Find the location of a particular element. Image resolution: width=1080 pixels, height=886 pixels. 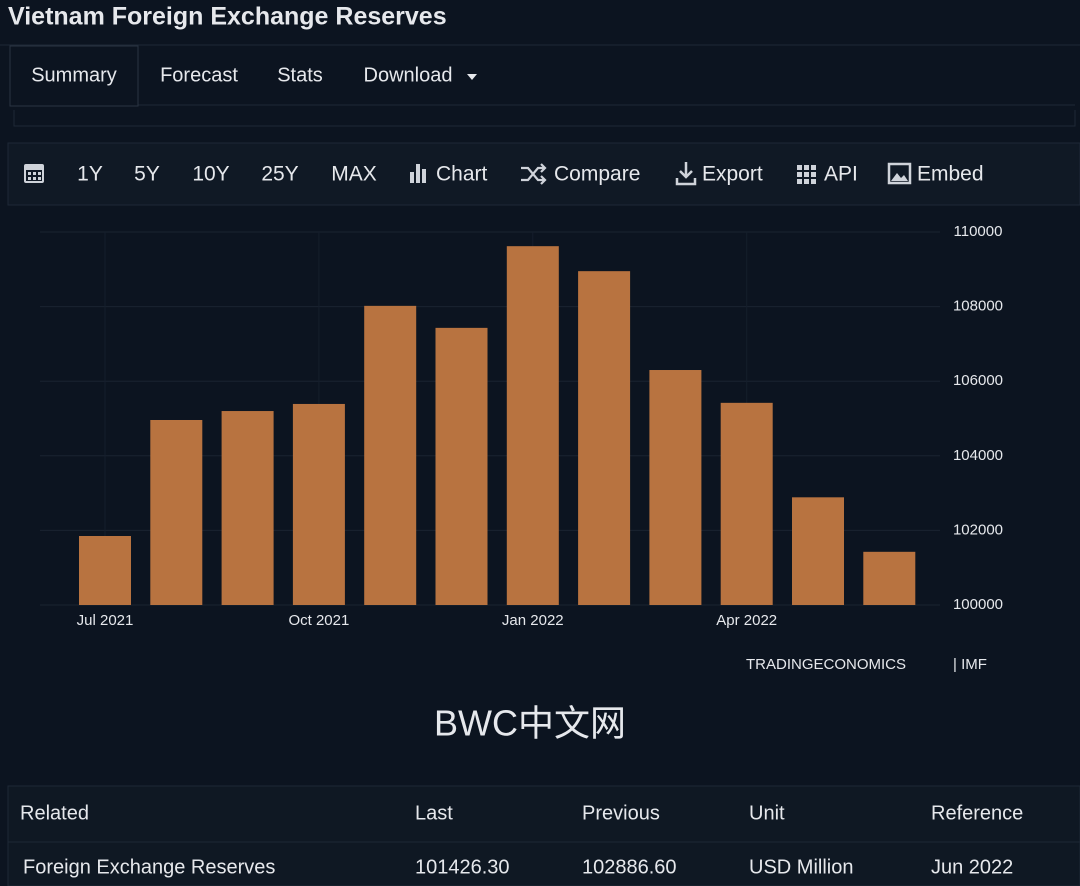

y-tick-label: 108000 is located at coordinates (978, 306).